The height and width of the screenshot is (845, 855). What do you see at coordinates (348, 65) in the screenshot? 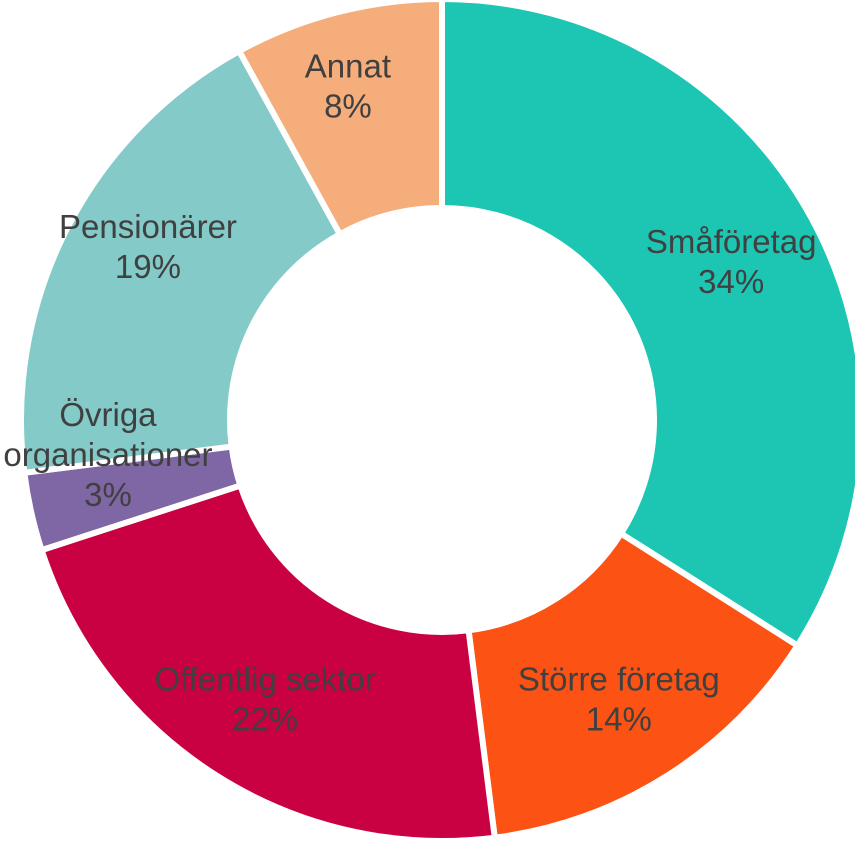
I see `slice-label-5-line-0: Annat` at bounding box center [348, 65].